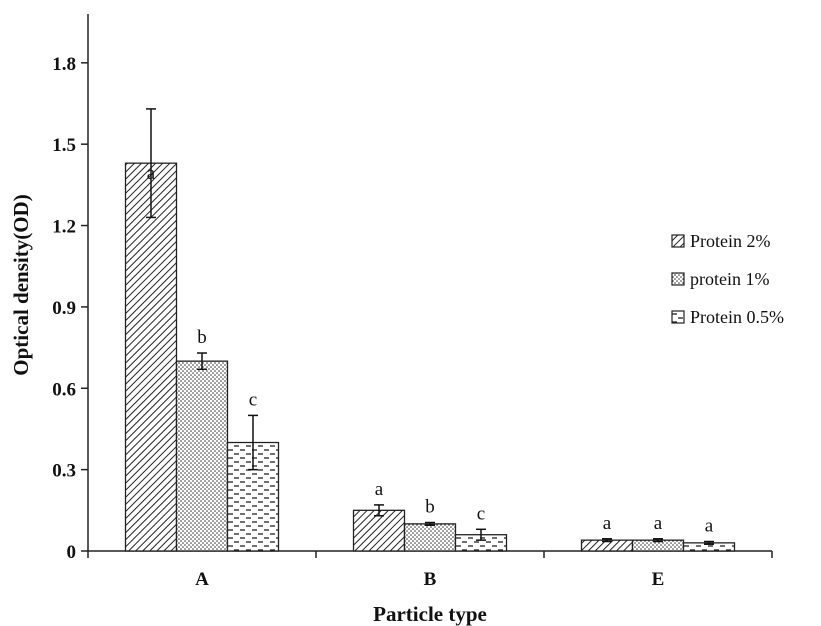  Describe the element at coordinates (64, 64) in the screenshot. I see `y-tick-label: 1.8` at that location.